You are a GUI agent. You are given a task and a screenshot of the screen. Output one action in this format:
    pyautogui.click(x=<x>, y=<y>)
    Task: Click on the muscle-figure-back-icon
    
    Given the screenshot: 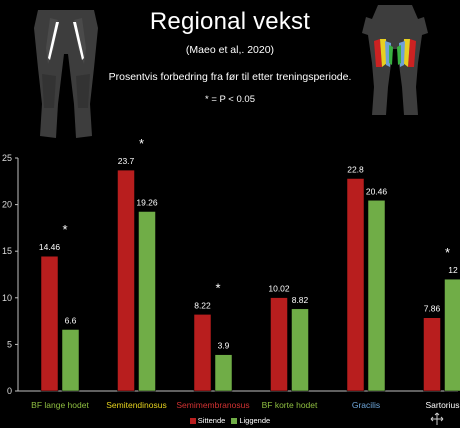 What is the action you would take?
    pyautogui.click(x=66, y=74)
    